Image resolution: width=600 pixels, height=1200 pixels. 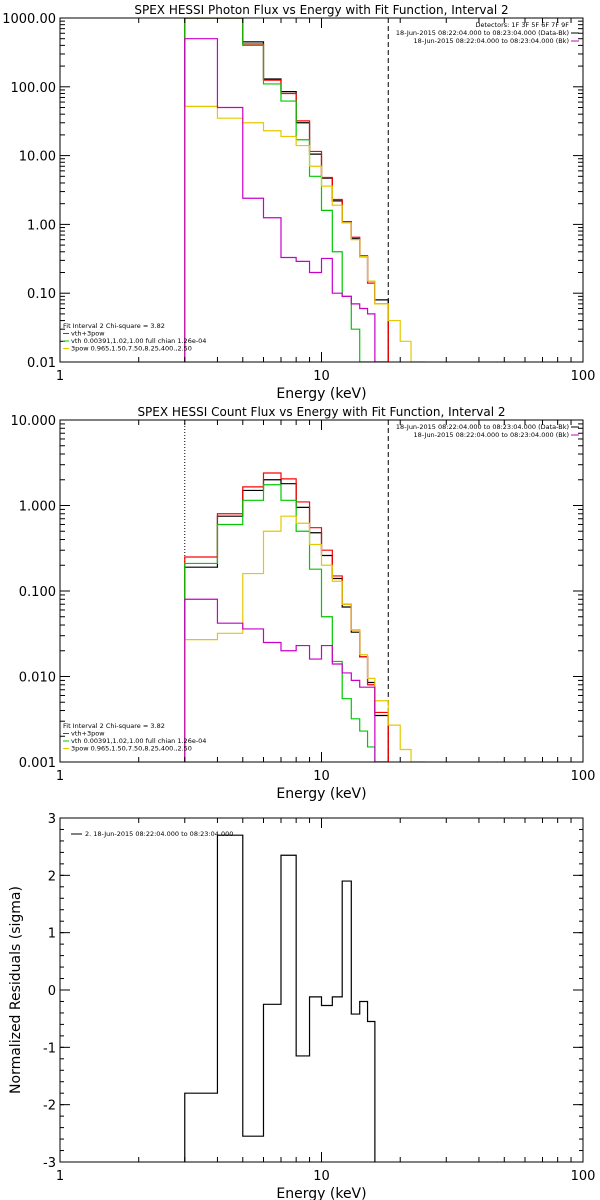 I want to click on series-vth-3pow, so click(x=286, y=190).